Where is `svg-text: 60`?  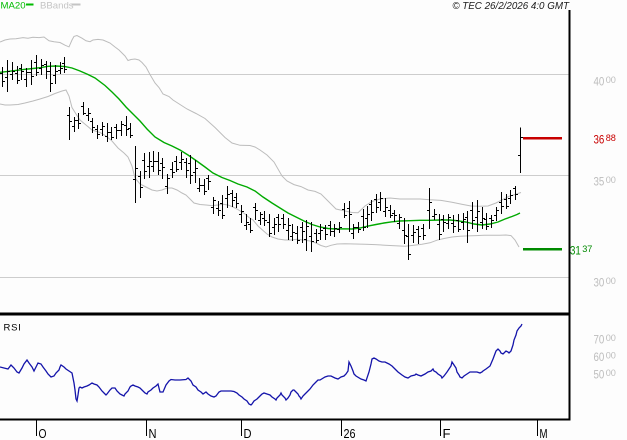 svg-text: 60 is located at coordinates (599, 357).